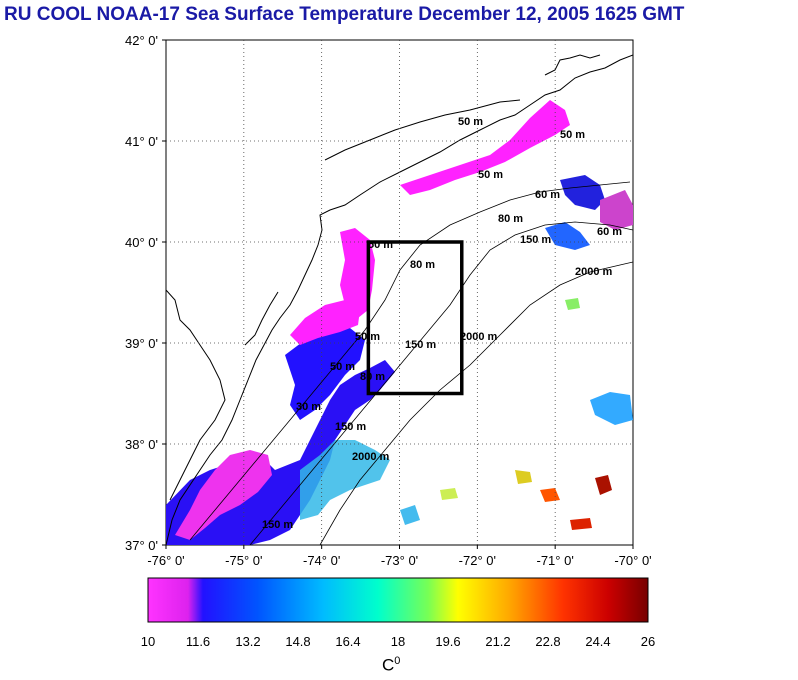 The image size is (798, 680). What do you see at coordinates (547, 641) in the screenshot?
I see `colorbar-tick-label: 22.8` at bounding box center [547, 641].